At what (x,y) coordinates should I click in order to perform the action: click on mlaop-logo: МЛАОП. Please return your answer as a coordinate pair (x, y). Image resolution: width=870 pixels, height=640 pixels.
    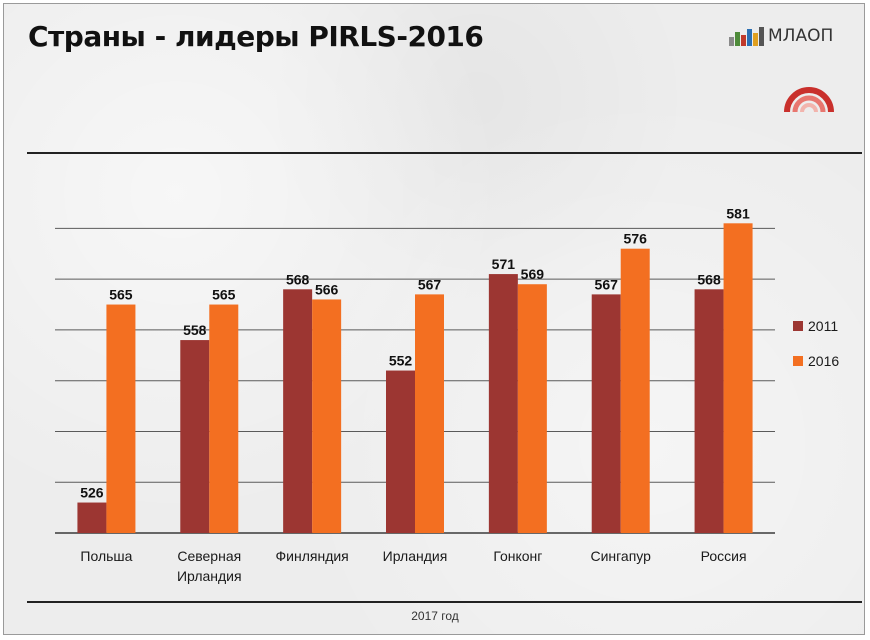
    Looking at the image, I should click on (781, 34).